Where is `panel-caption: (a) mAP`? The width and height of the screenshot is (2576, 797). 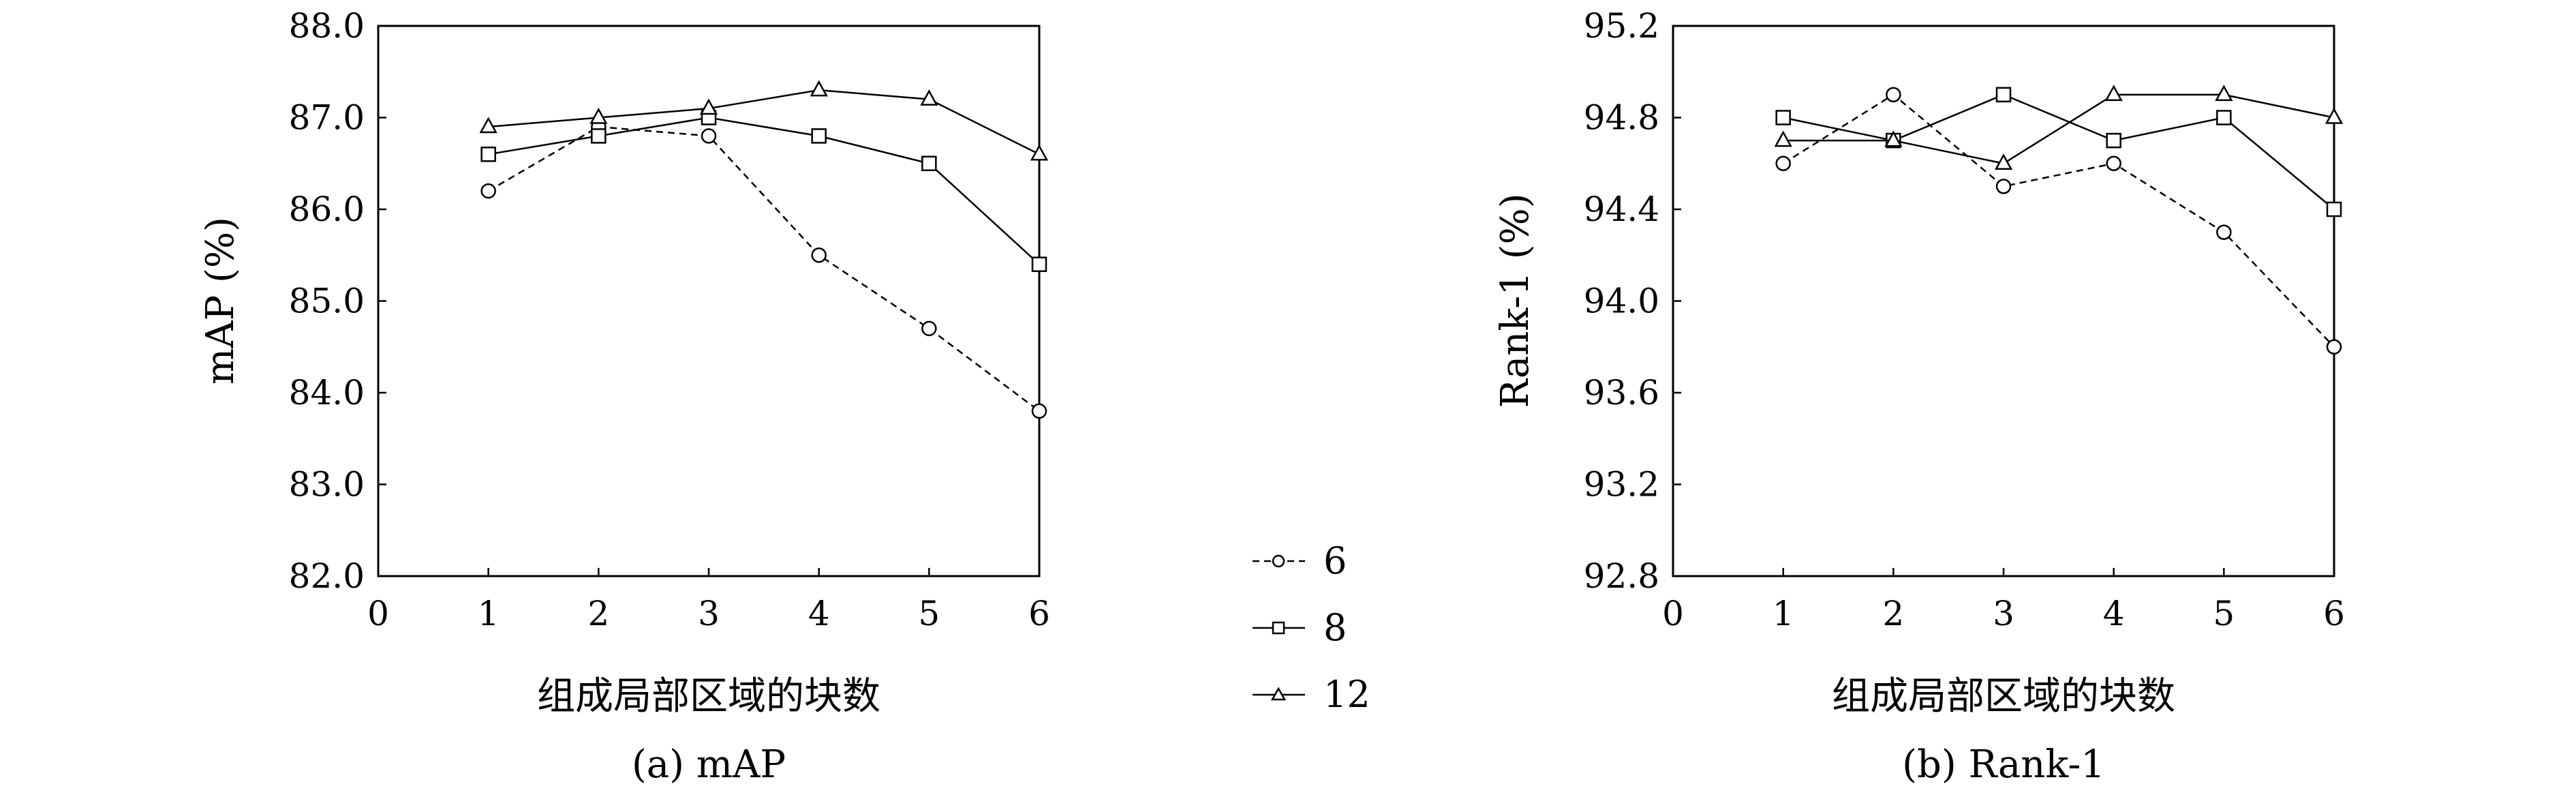 panel-caption: (a) mAP is located at coordinates (709, 764).